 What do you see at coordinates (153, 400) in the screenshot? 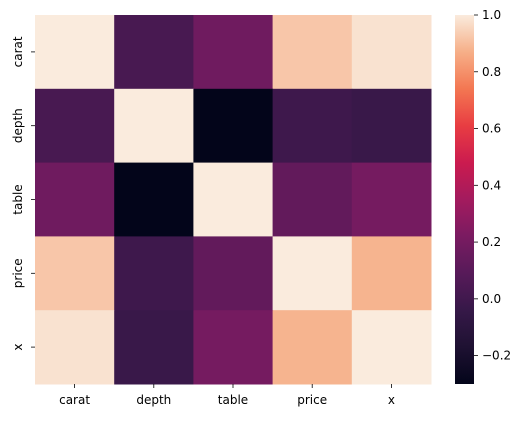
I see `x-tick-label-depth: depth` at bounding box center [153, 400].